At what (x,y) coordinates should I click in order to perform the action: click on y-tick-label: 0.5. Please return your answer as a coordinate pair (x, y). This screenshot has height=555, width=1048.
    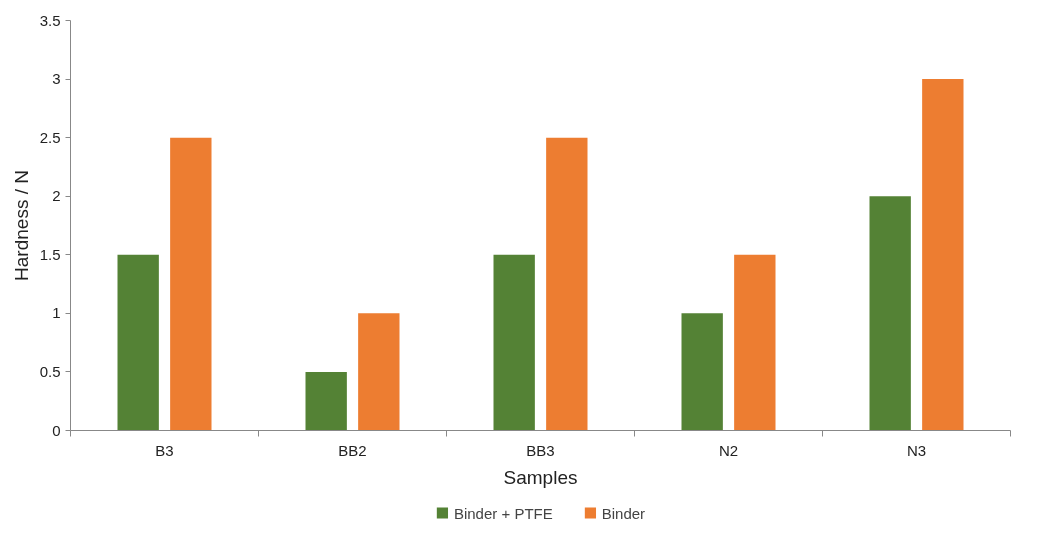
    Looking at the image, I should click on (50, 371).